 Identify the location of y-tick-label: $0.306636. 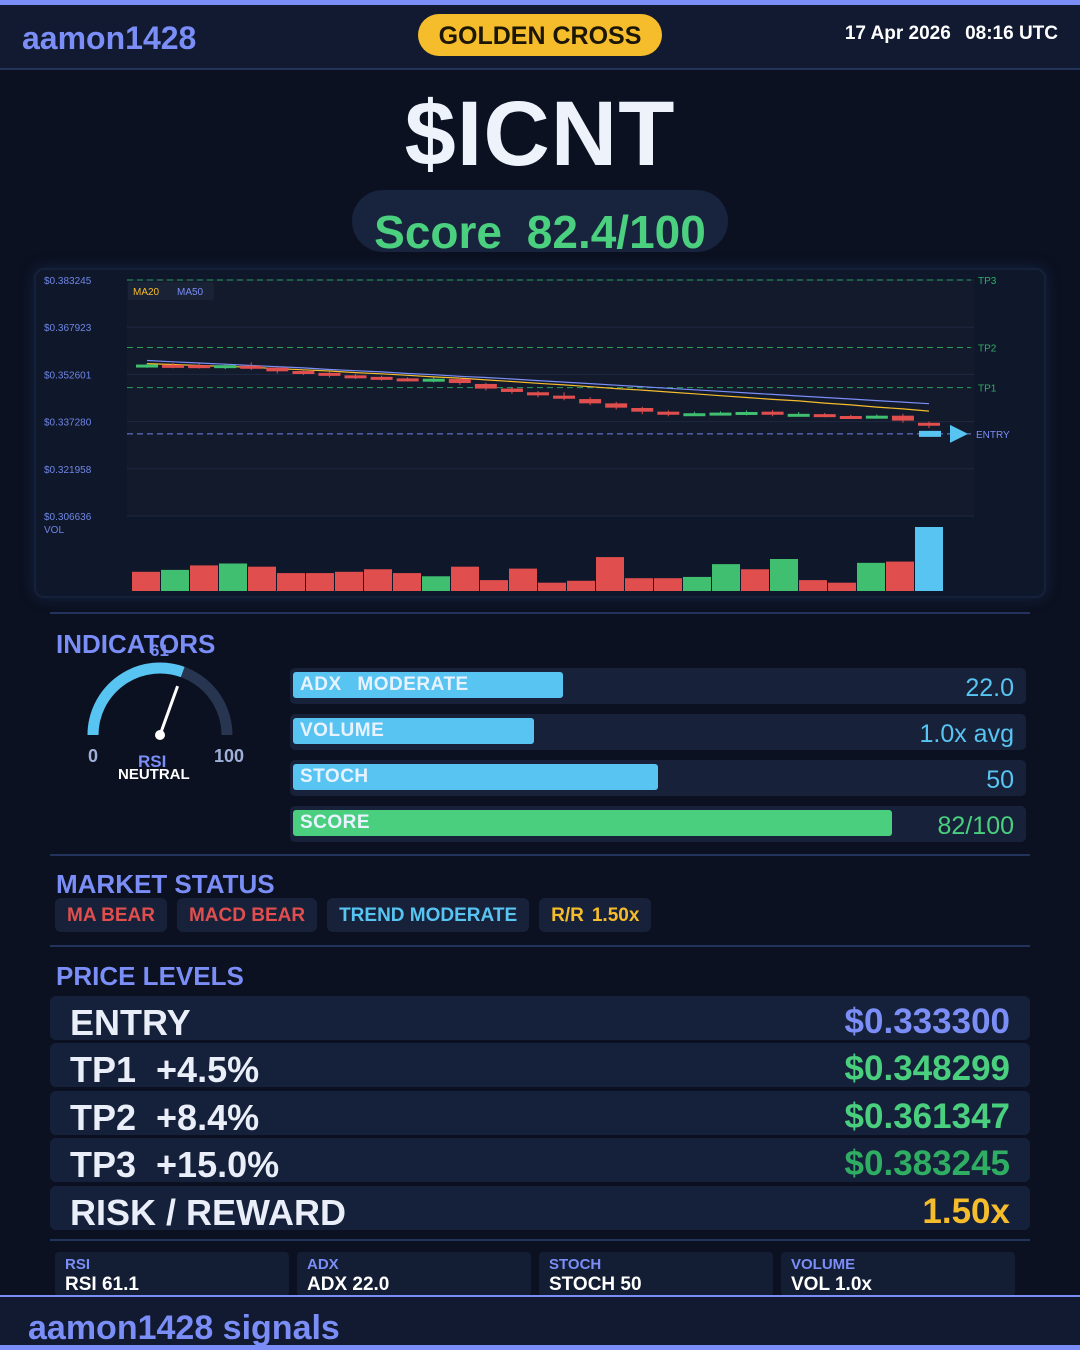
(68, 517).